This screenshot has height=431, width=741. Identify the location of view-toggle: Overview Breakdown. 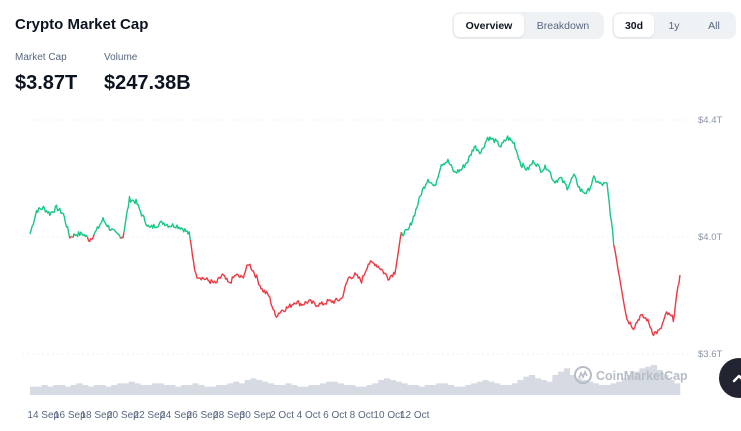
(528, 25).